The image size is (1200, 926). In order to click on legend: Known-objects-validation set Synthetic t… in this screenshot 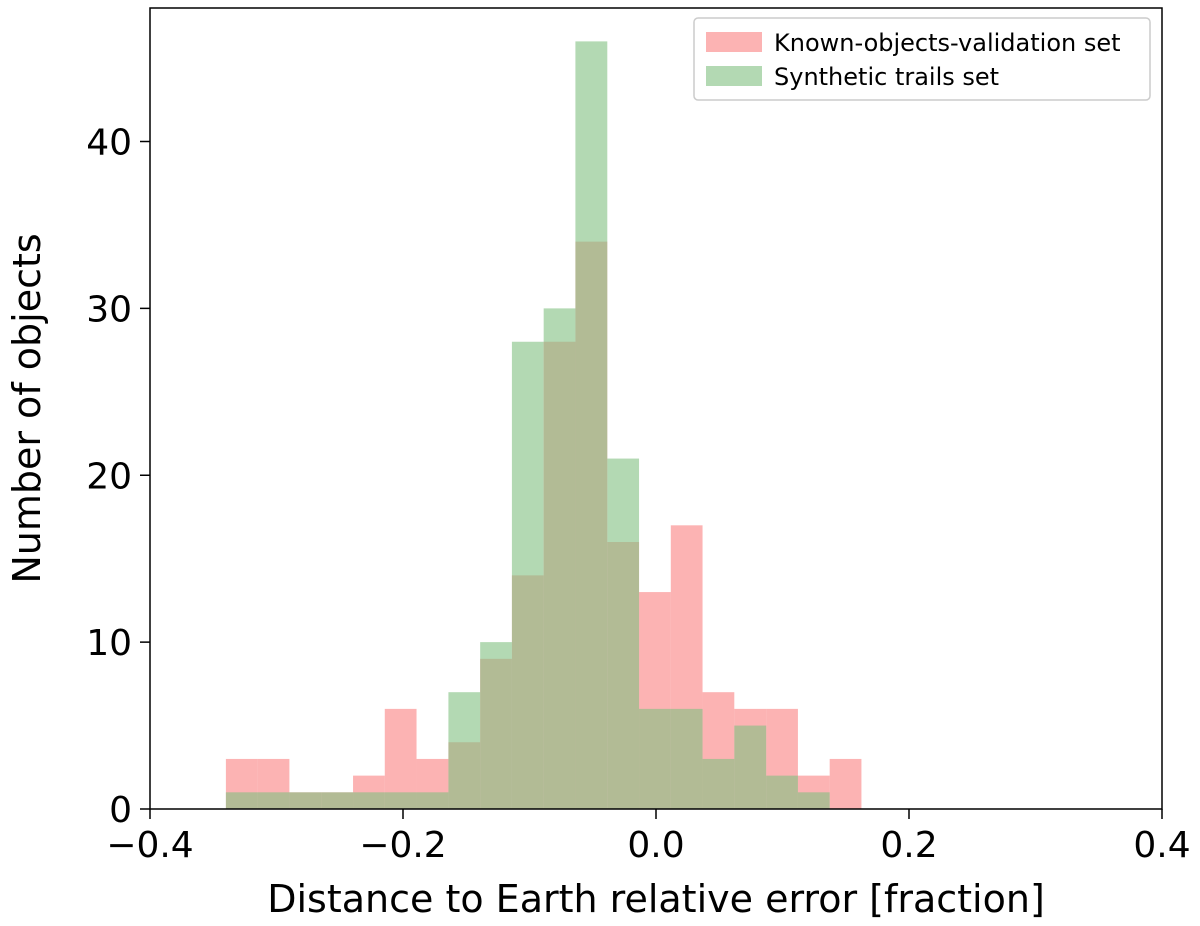, I will do `click(922, 59)`.